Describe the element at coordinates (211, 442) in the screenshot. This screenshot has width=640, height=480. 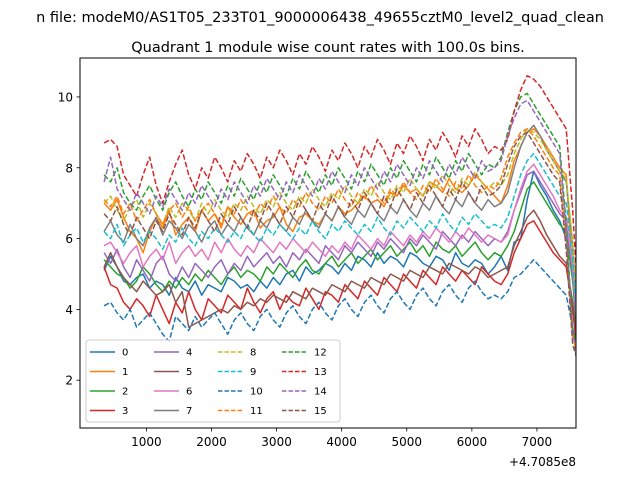
I see `x-tick-label: 2000` at that location.